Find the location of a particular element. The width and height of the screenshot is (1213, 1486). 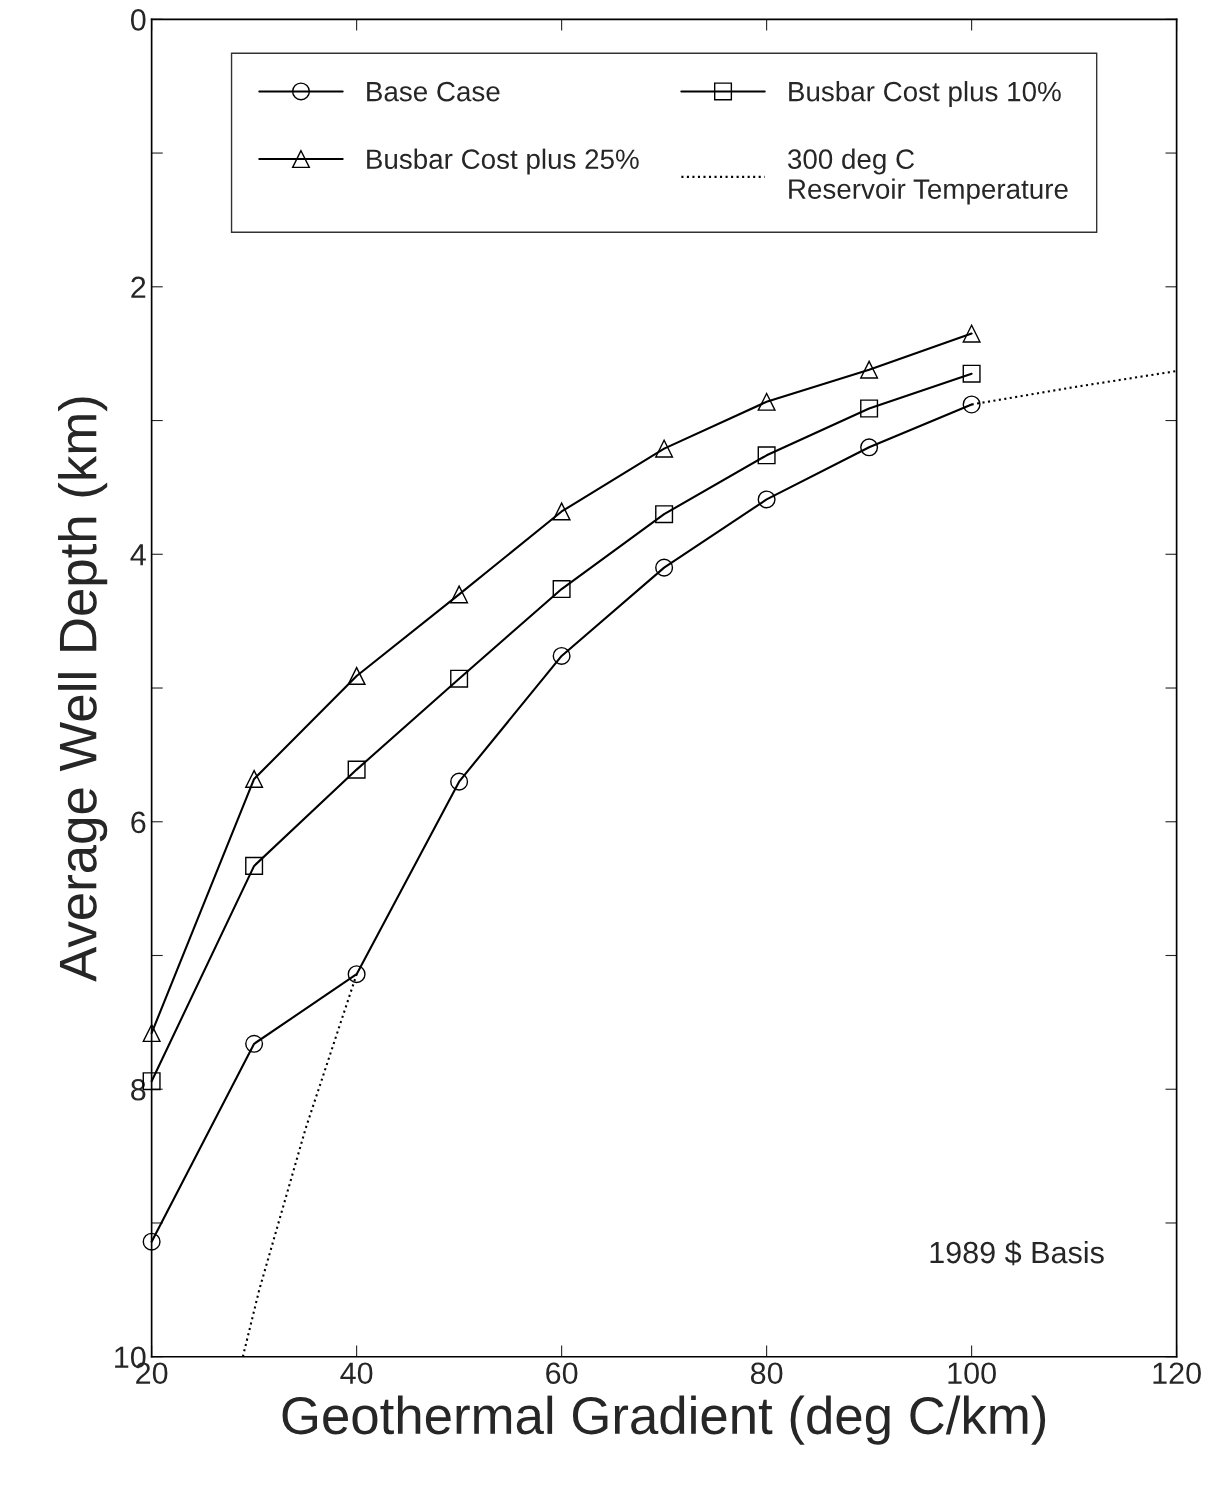

y-tick-label: 6 is located at coordinates (138, 822).